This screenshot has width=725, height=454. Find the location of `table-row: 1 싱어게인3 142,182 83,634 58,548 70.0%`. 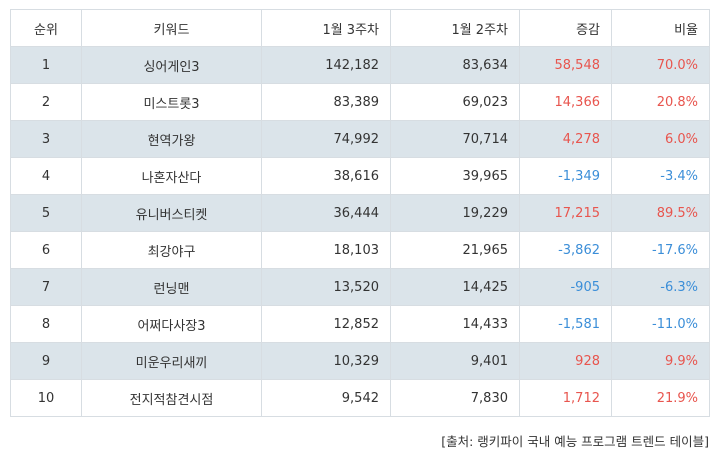

table-row: 1 싱어게인3 142,182 83,634 58,548 70.0% is located at coordinates (360, 65).